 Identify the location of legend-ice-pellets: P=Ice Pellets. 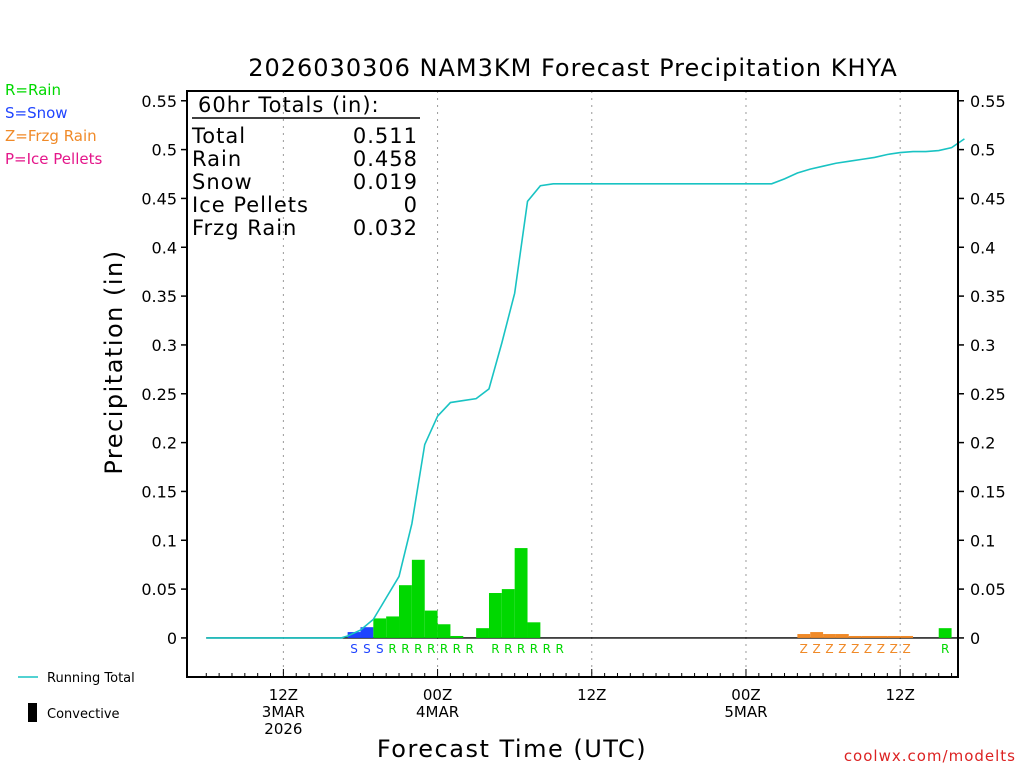
(53, 159).